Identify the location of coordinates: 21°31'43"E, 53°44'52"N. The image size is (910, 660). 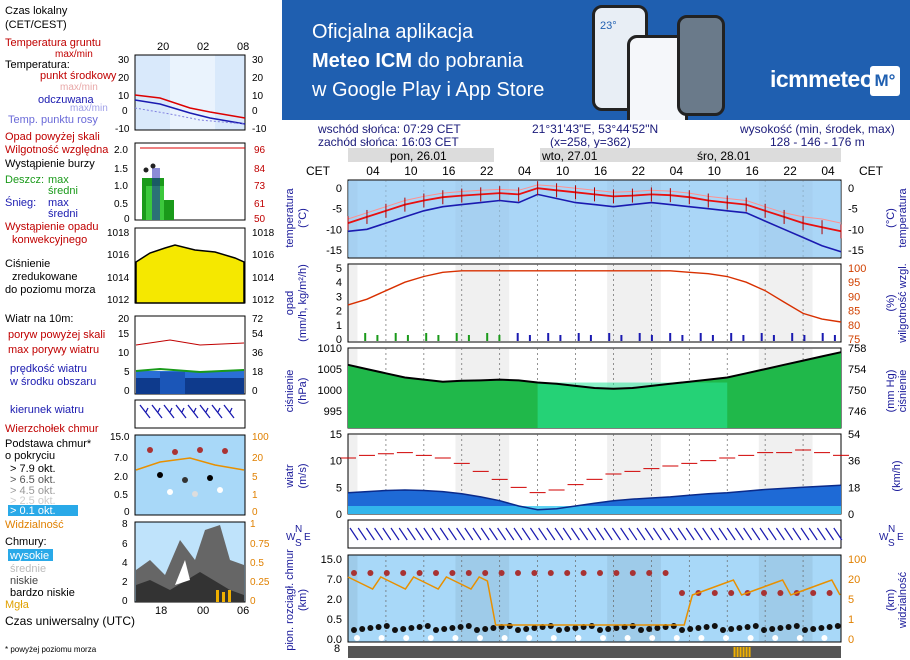
(595, 129).